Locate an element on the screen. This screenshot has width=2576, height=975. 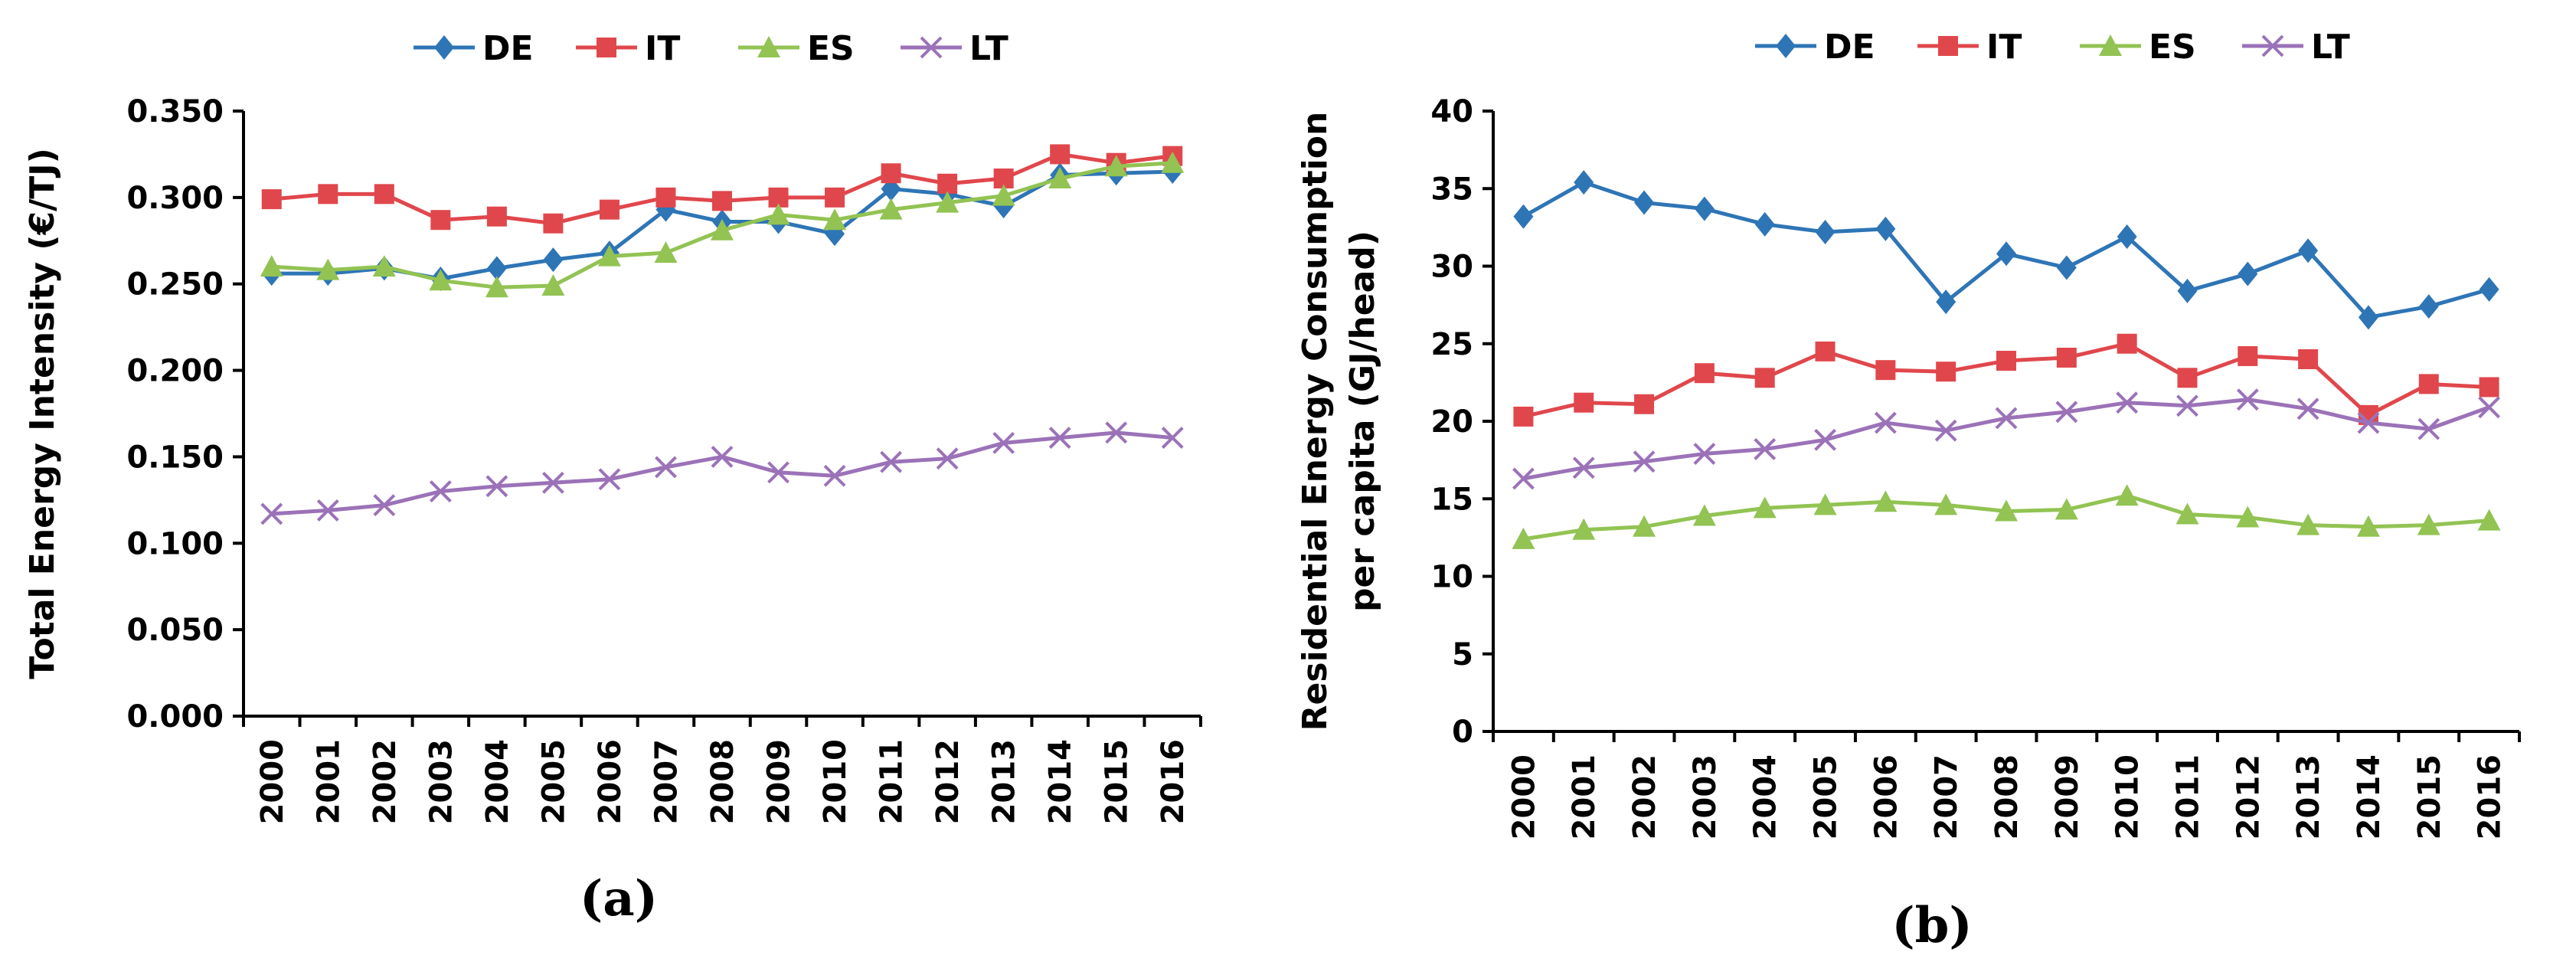
chart-b-series-it-point-2004 is located at coordinates (1764, 378).